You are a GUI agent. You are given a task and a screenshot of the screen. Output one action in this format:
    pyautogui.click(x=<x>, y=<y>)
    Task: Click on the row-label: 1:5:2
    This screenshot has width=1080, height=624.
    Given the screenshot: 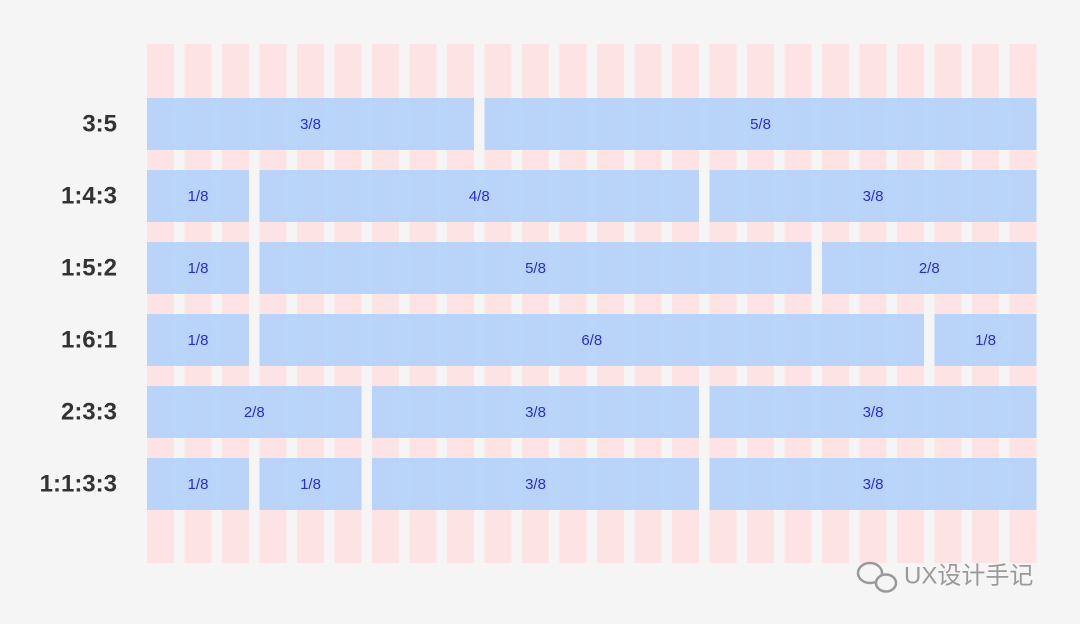 What is the action you would take?
    pyautogui.click(x=89, y=267)
    